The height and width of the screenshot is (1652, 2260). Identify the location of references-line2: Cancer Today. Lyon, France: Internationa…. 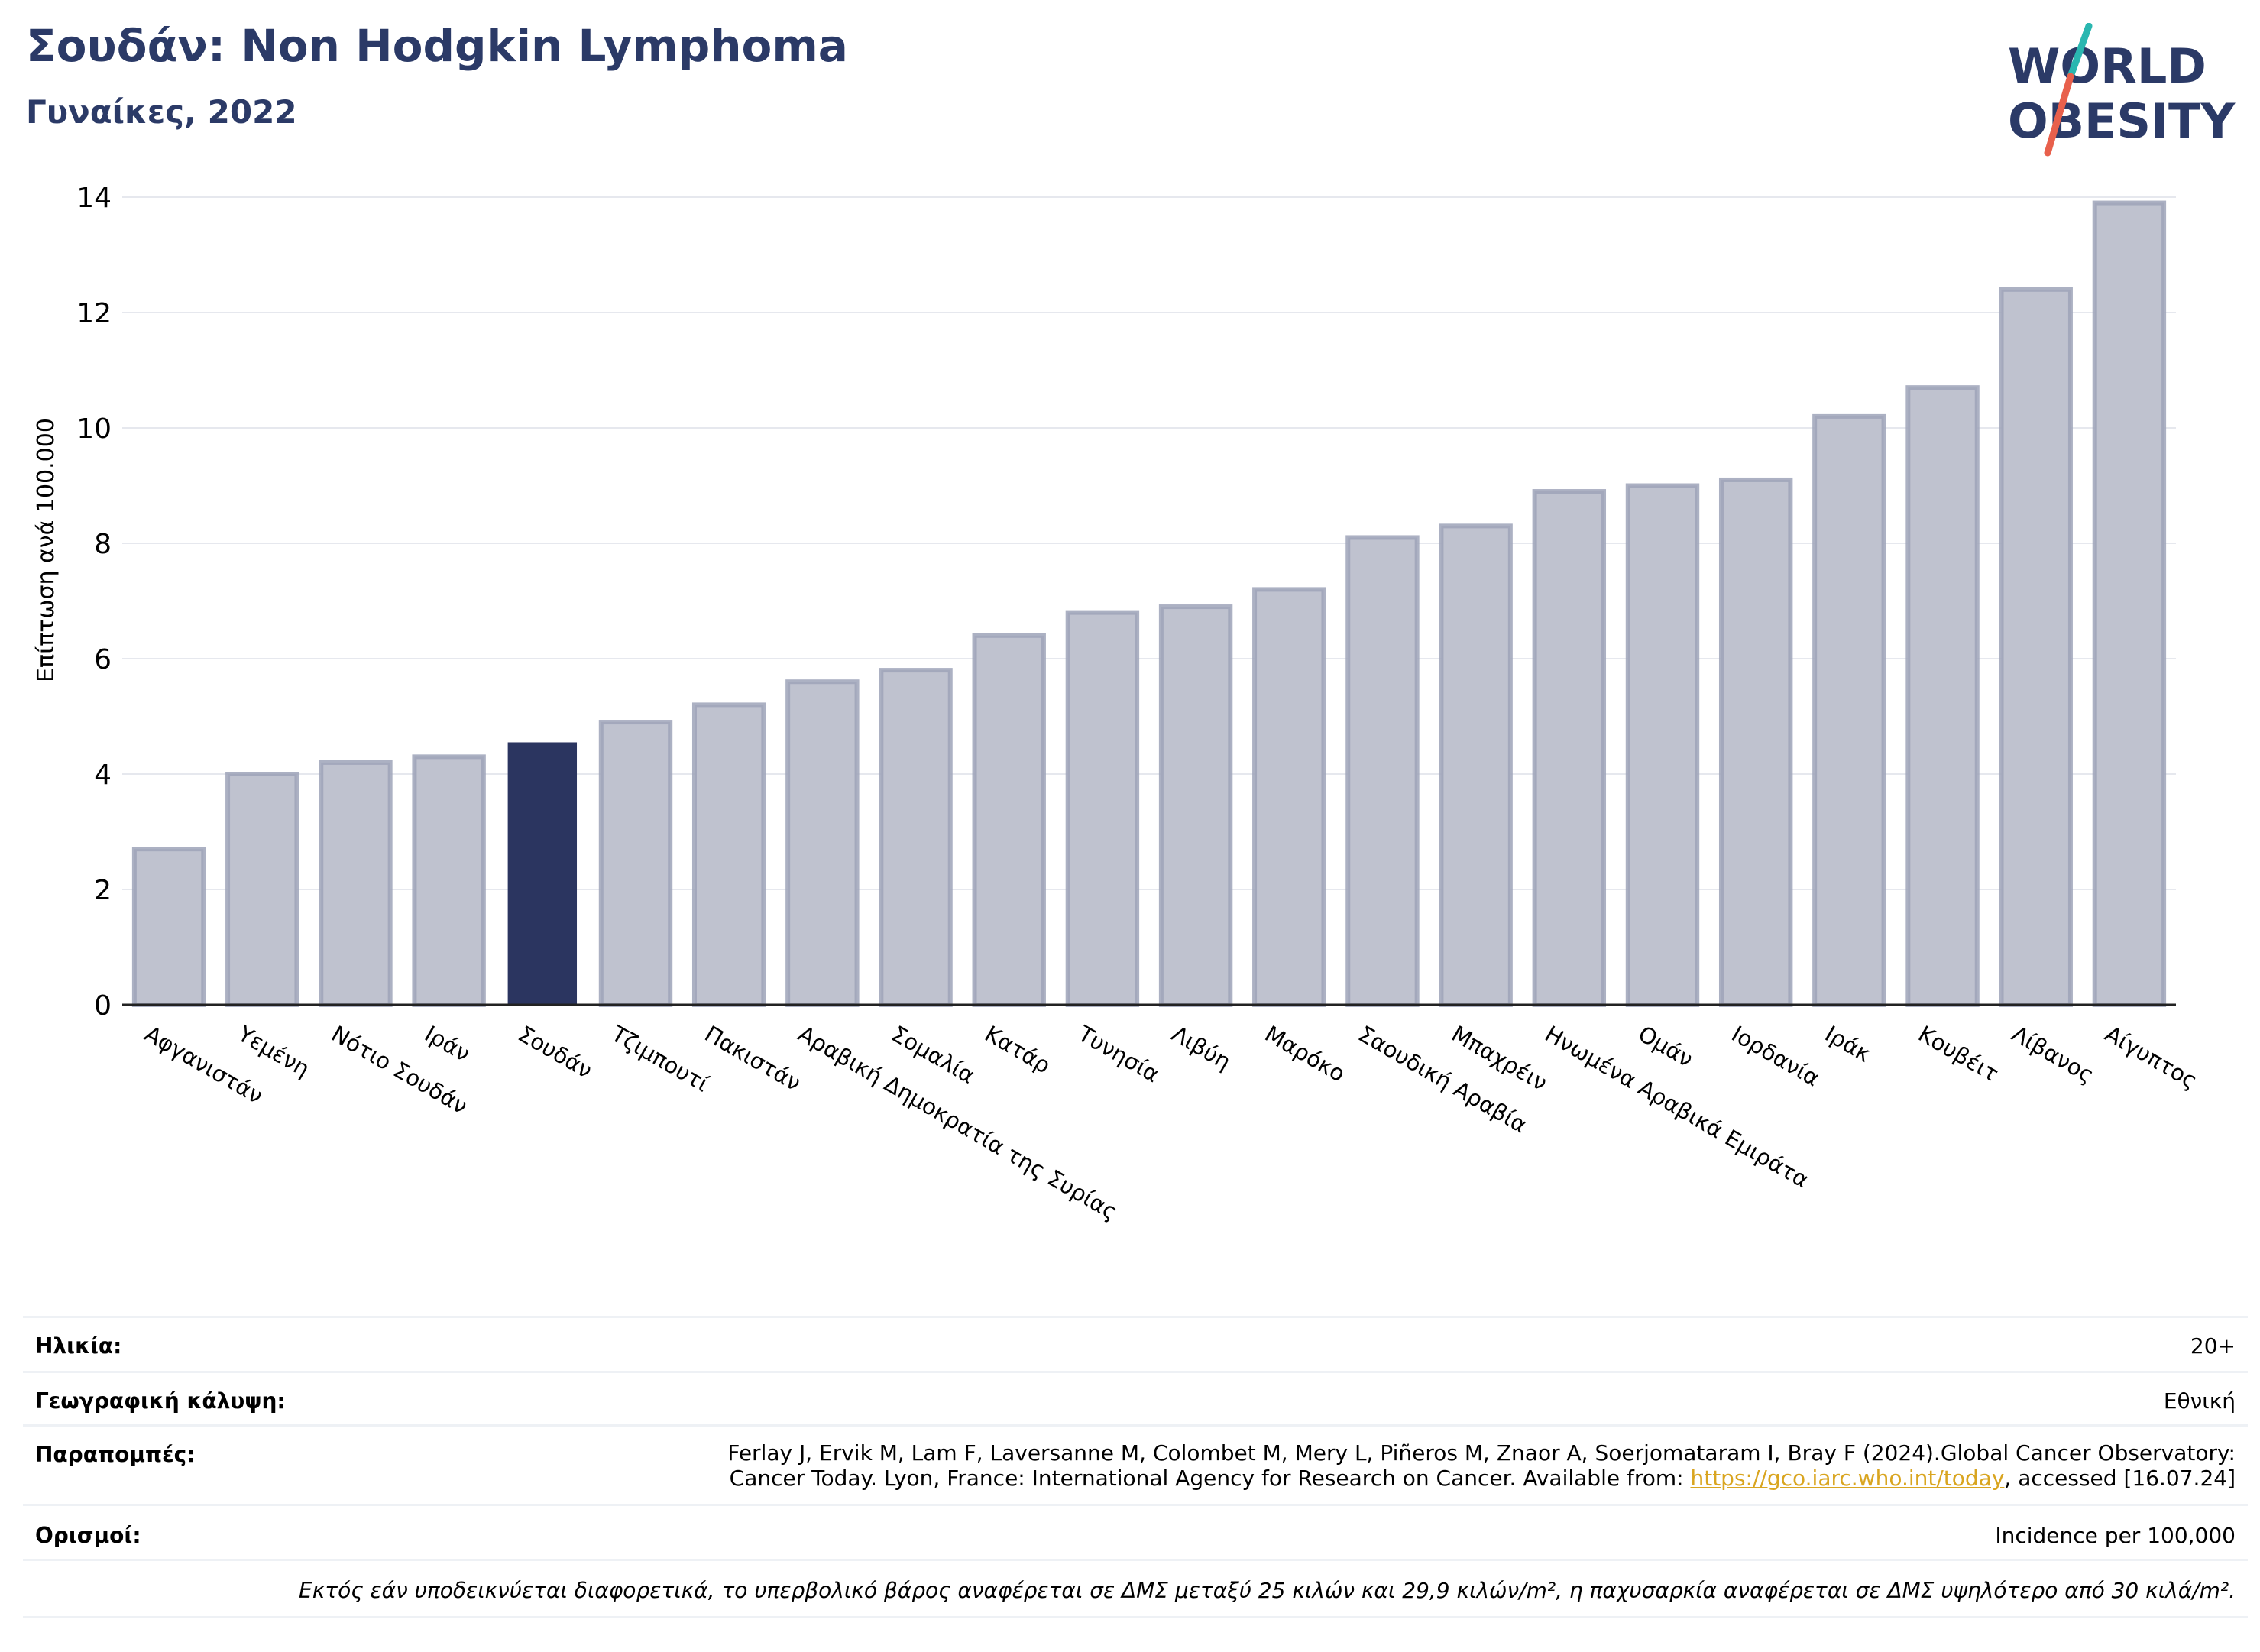
(1210, 1478).